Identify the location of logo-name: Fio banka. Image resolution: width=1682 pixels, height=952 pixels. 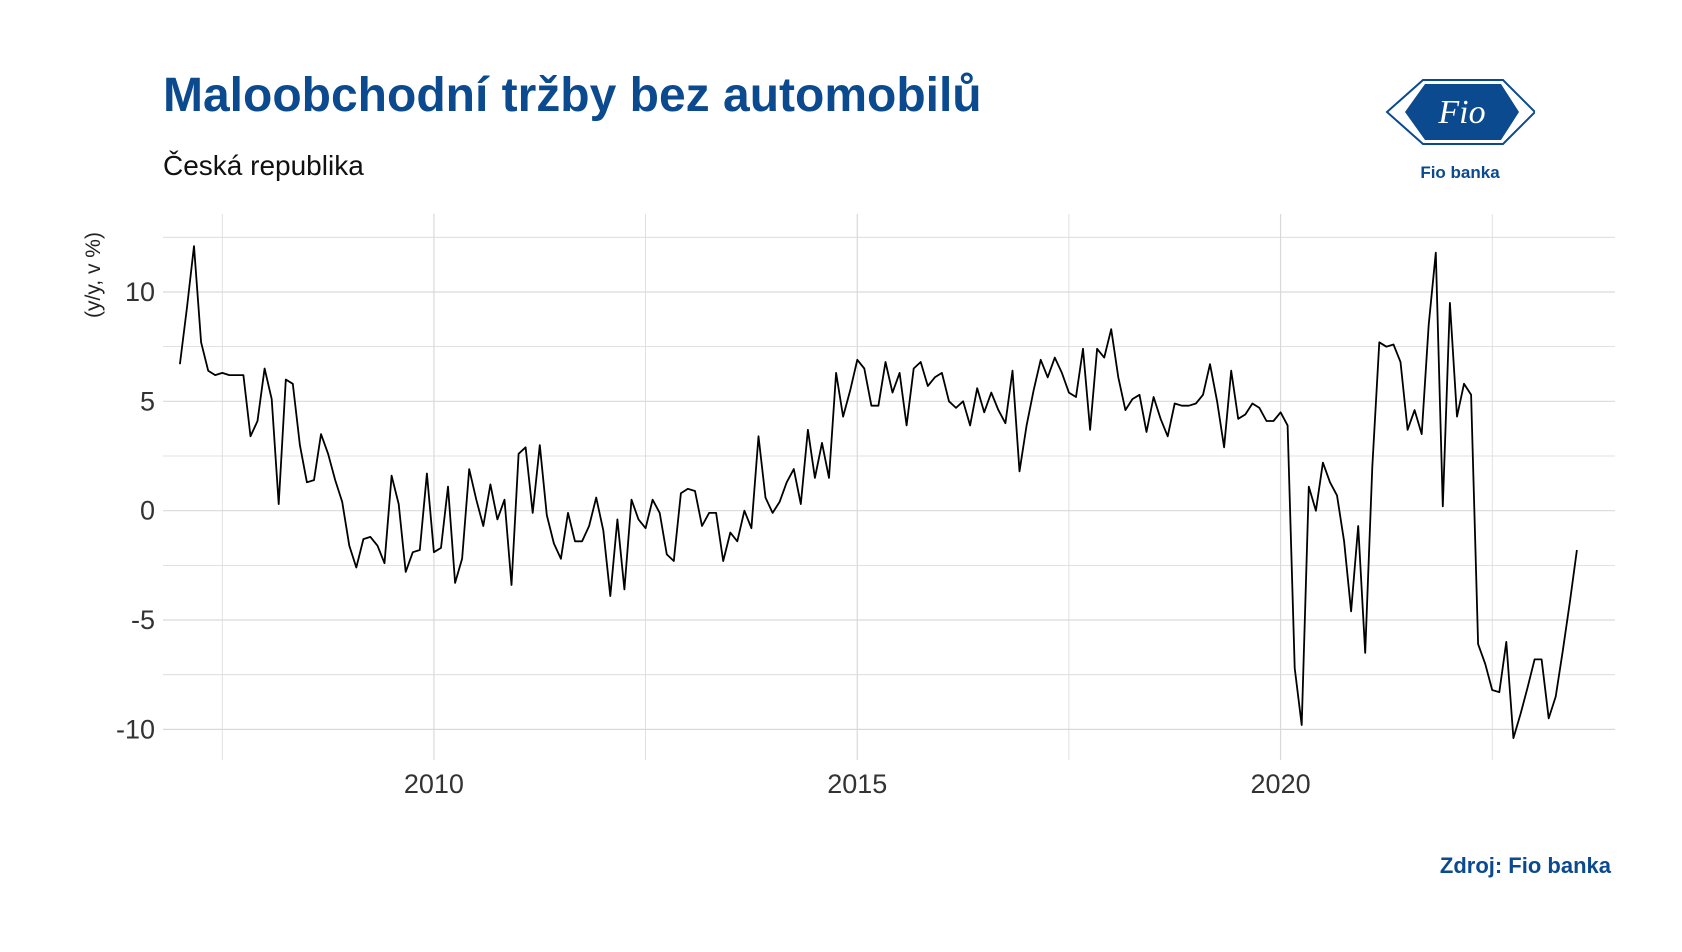
(1460, 172).